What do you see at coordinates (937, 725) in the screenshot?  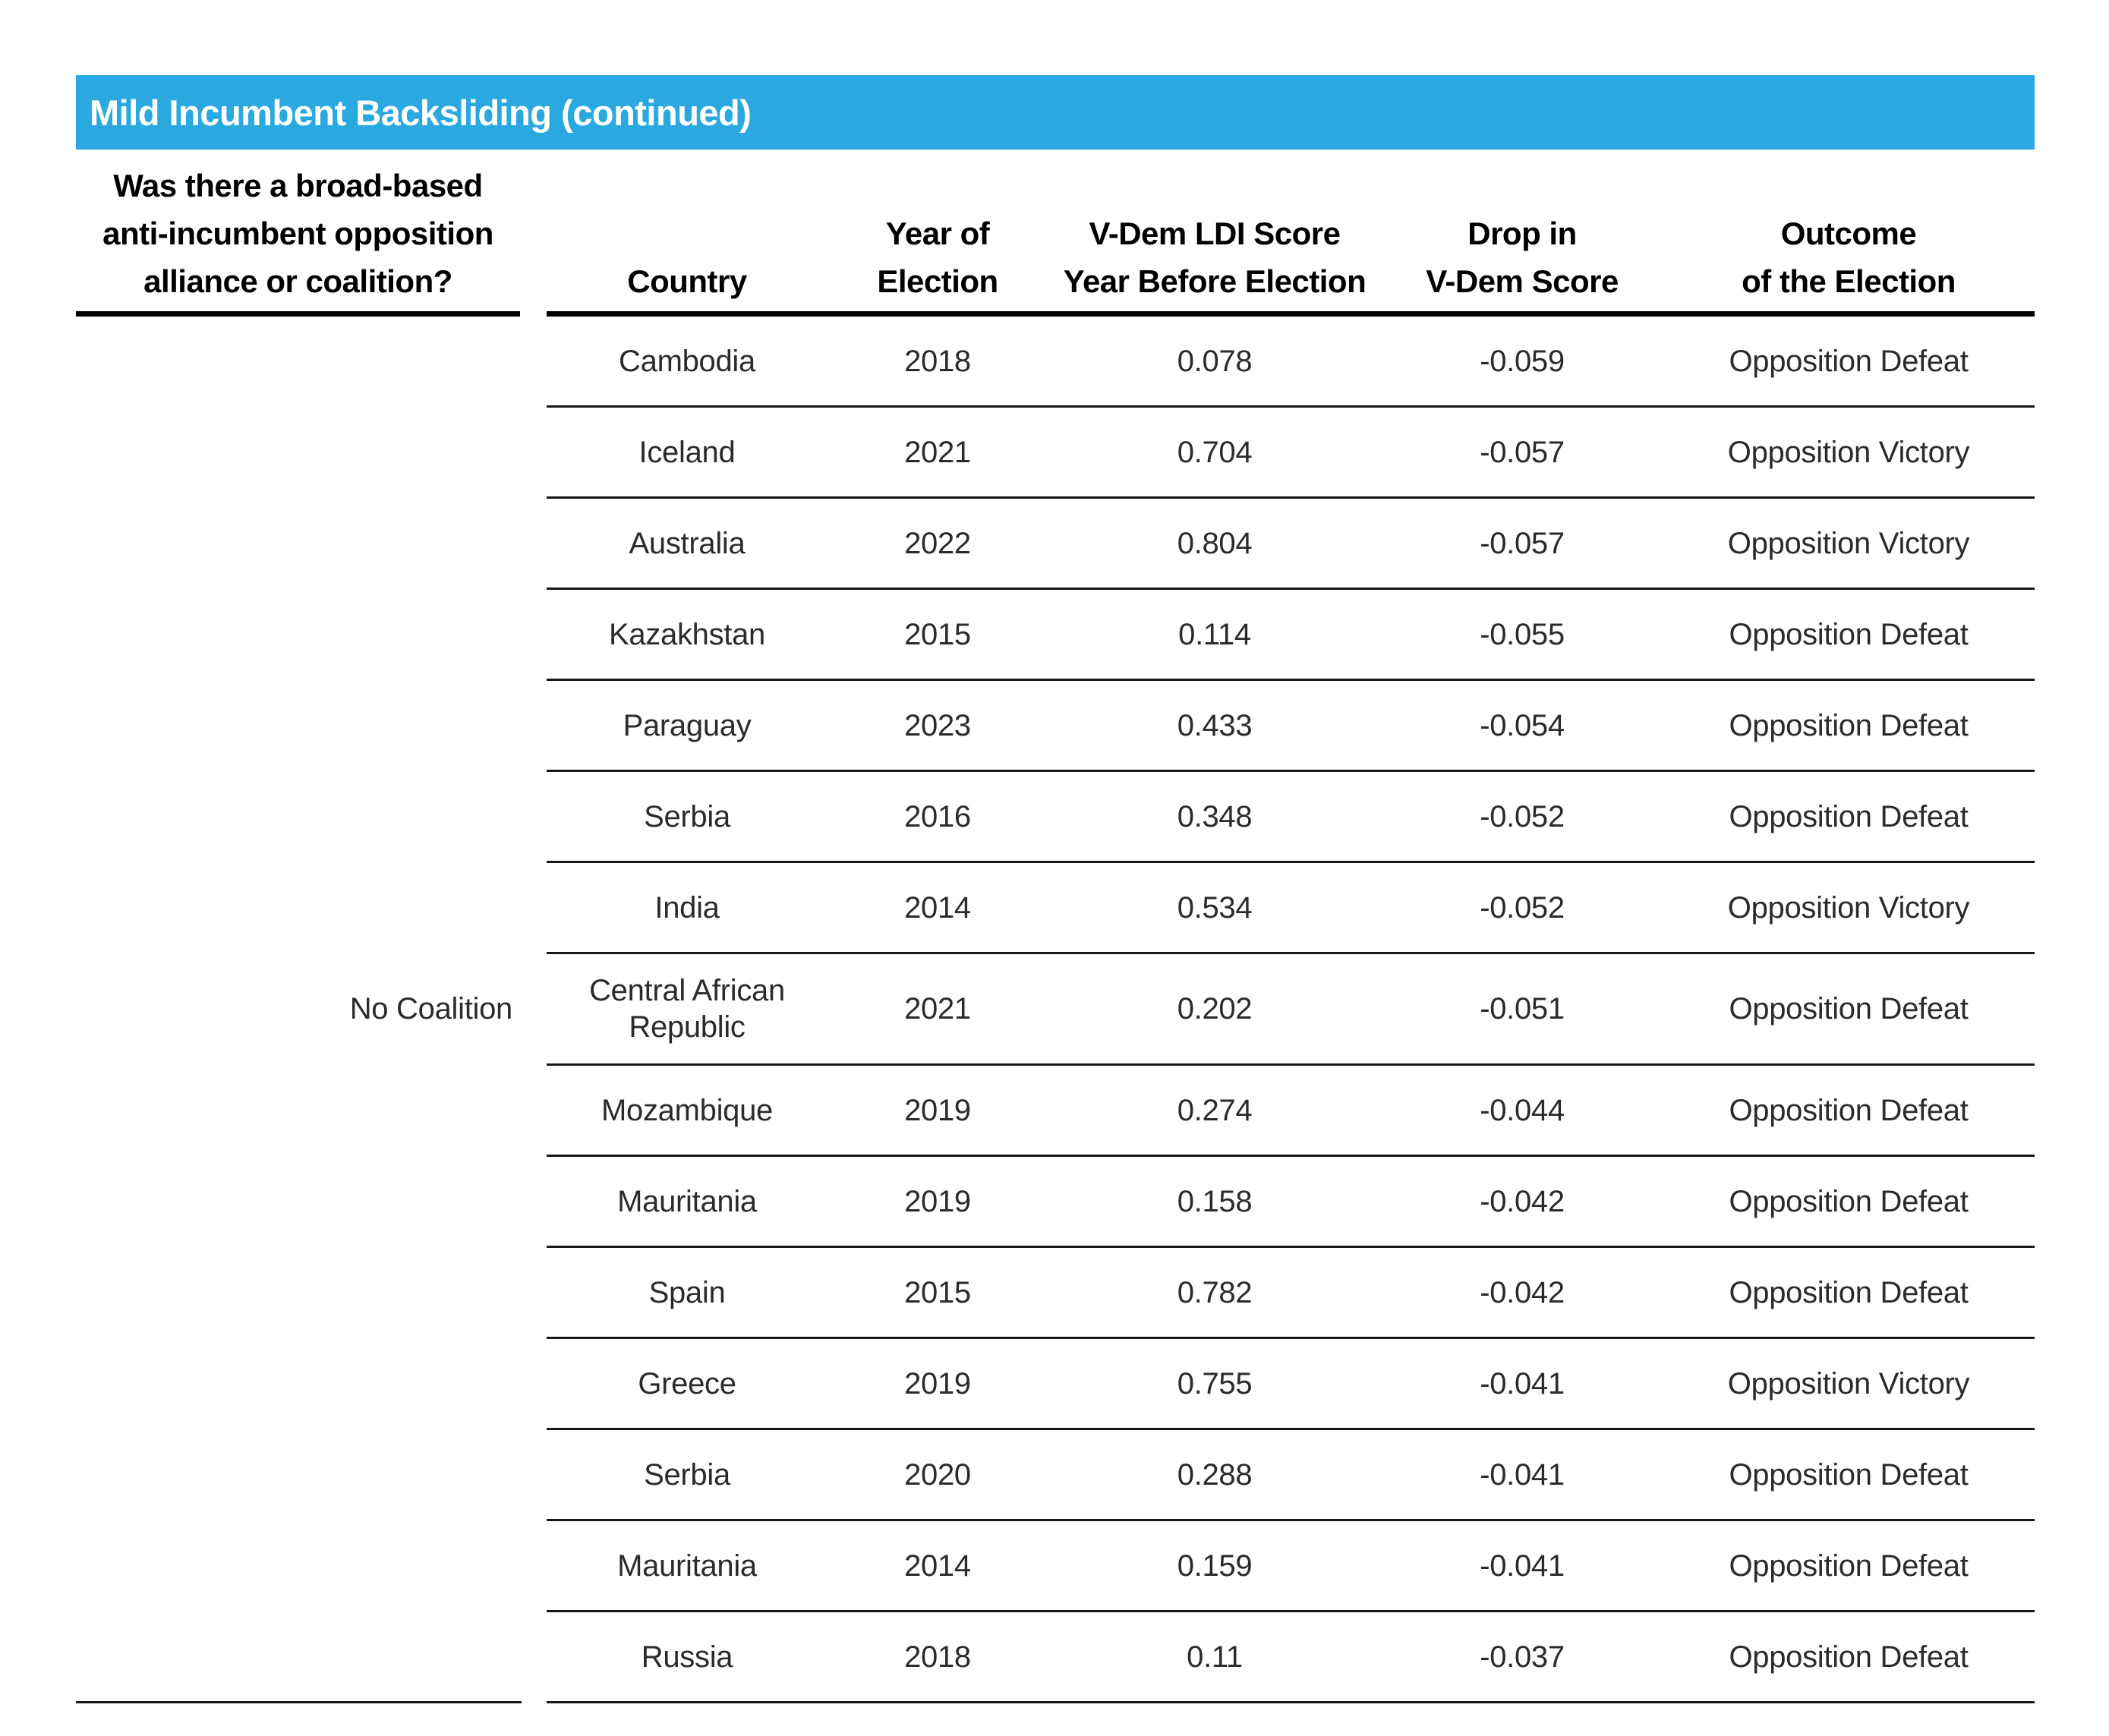 I see `cell-year: 2023` at bounding box center [937, 725].